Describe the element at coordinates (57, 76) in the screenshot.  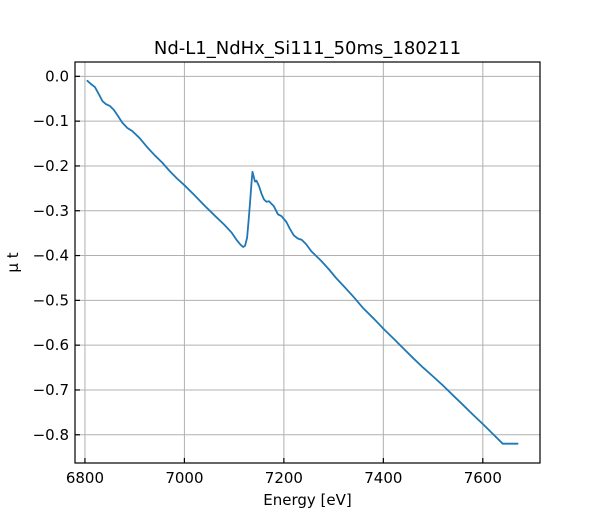
I see `y-tick-label: 0.0` at that location.